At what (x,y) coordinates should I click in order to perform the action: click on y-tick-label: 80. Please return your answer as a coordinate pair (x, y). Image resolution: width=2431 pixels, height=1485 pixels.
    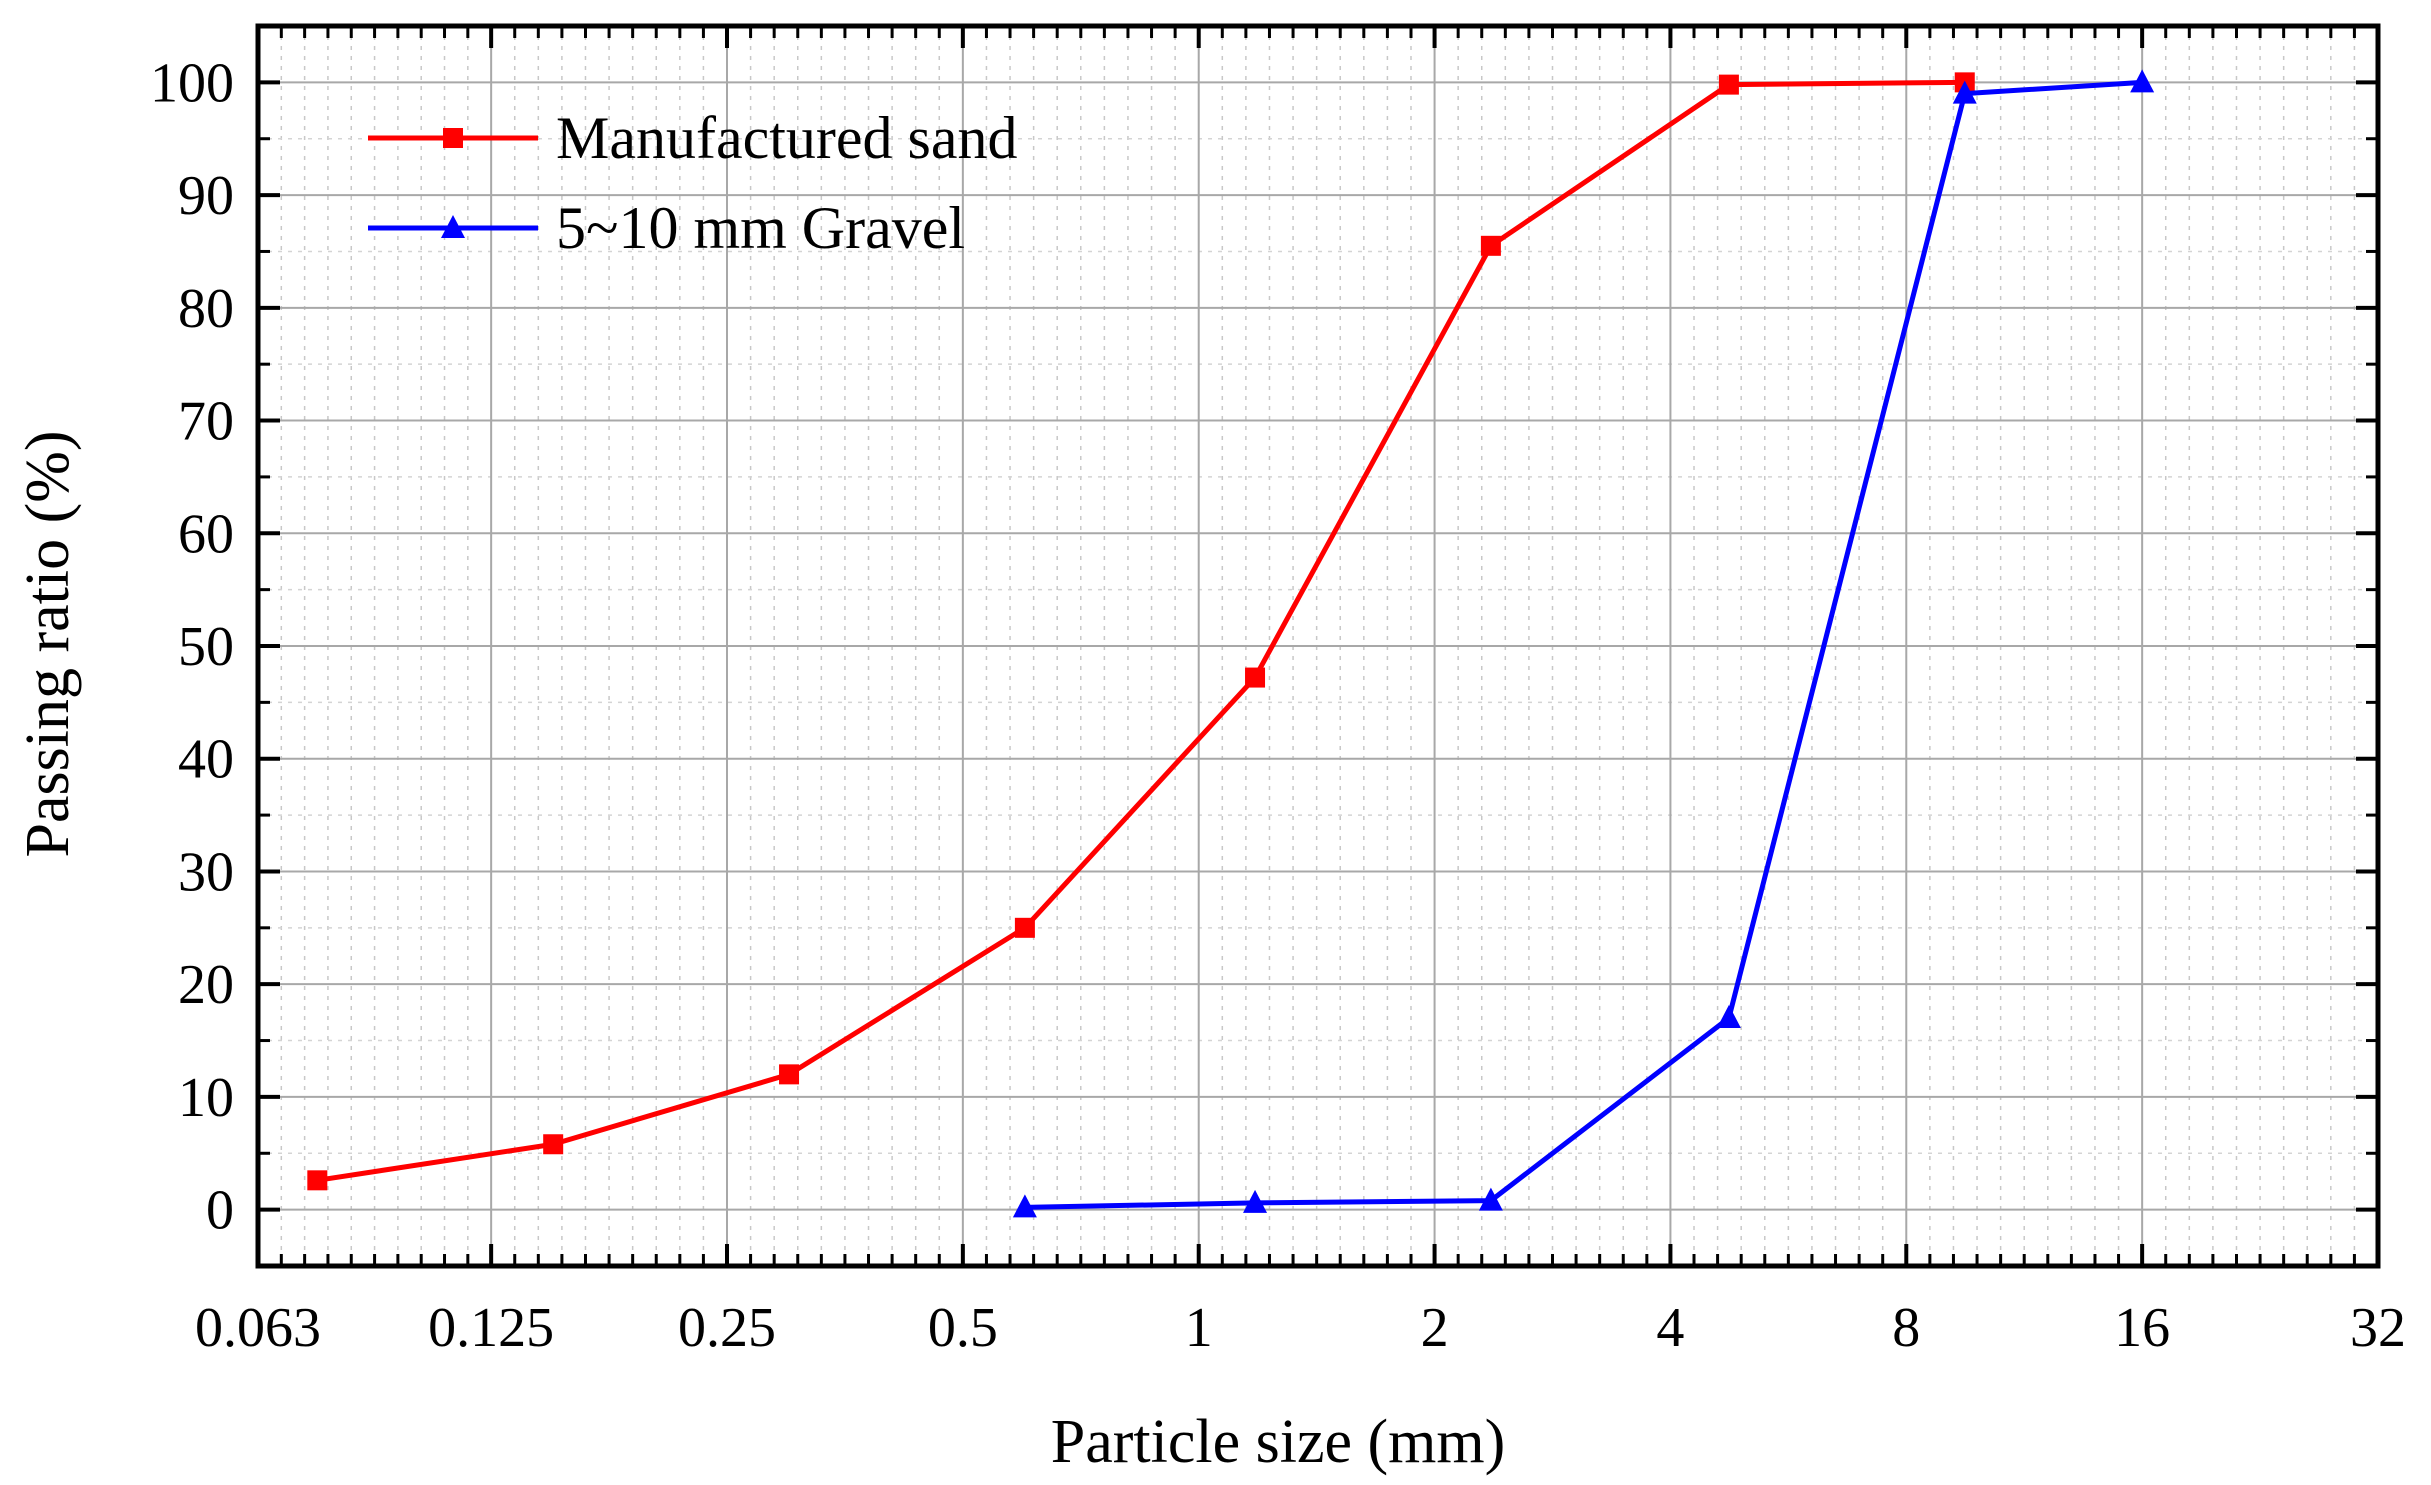
    Looking at the image, I should click on (206, 309).